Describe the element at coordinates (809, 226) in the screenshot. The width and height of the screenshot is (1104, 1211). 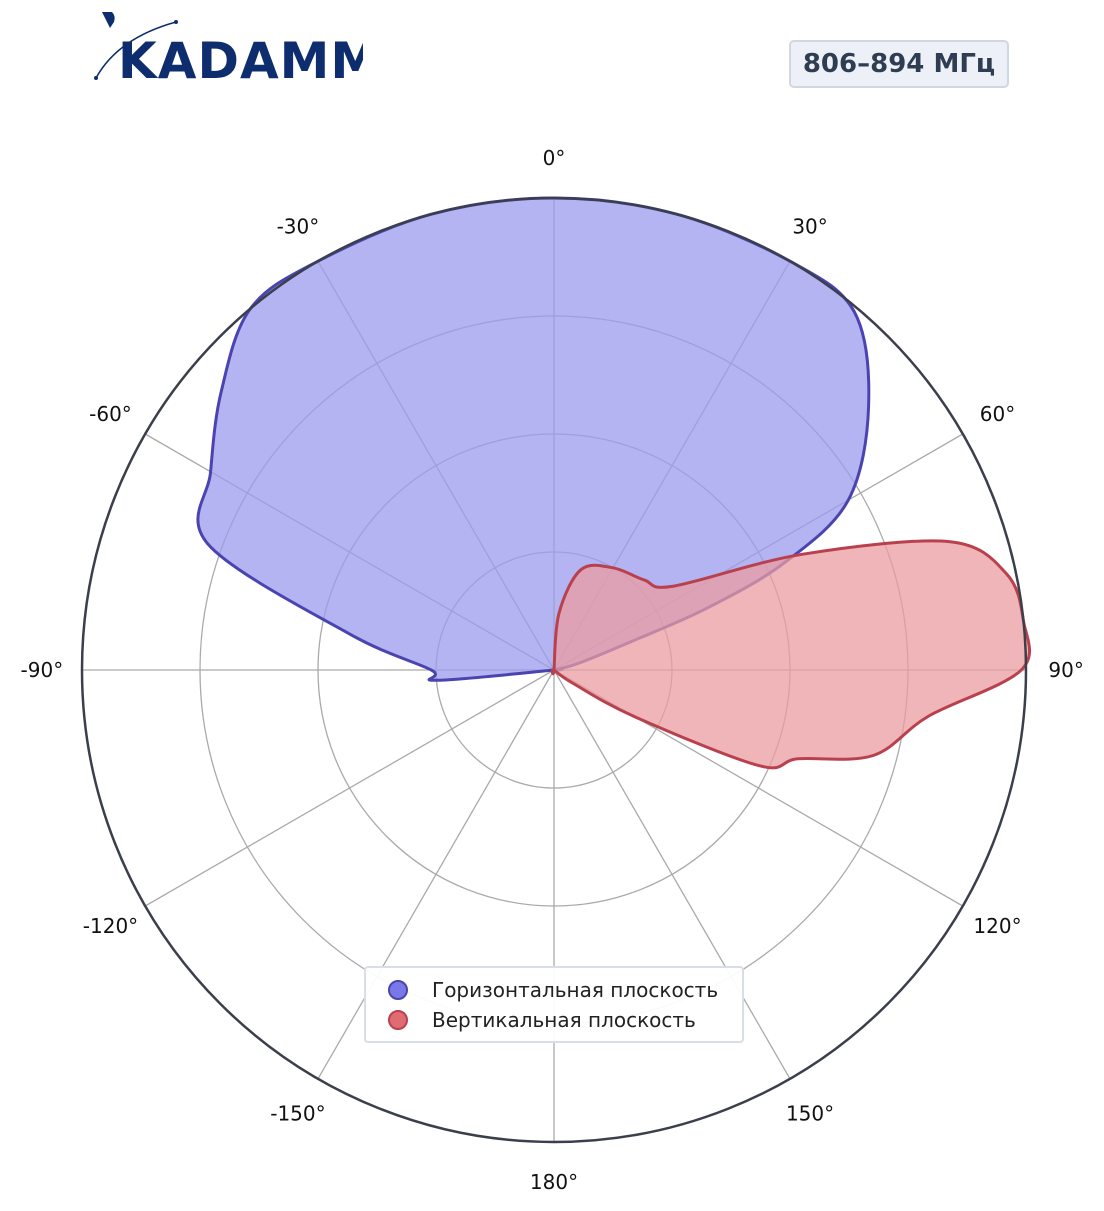
I see `angle-tick-label: 30°` at that location.